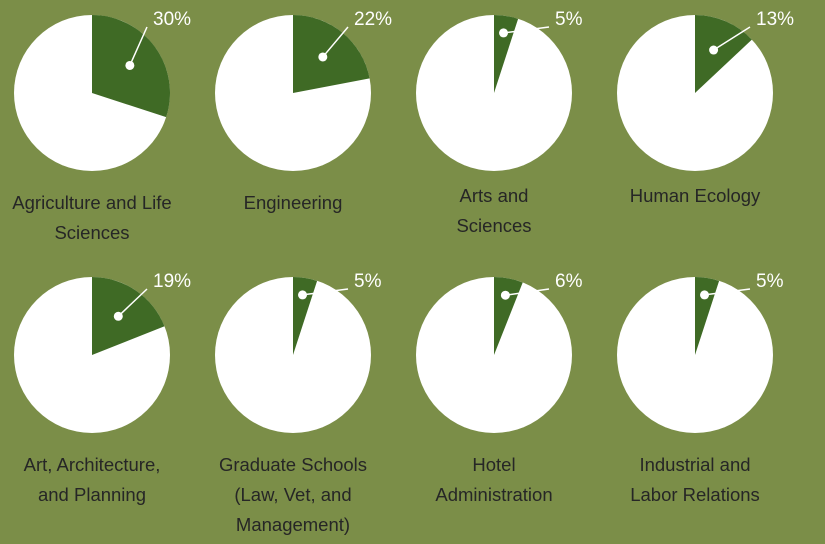 The image size is (825, 544). What do you see at coordinates (92, 479) in the screenshot?
I see `pie-title: Art, Architecture, and Planning` at bounding box center [92, 479].